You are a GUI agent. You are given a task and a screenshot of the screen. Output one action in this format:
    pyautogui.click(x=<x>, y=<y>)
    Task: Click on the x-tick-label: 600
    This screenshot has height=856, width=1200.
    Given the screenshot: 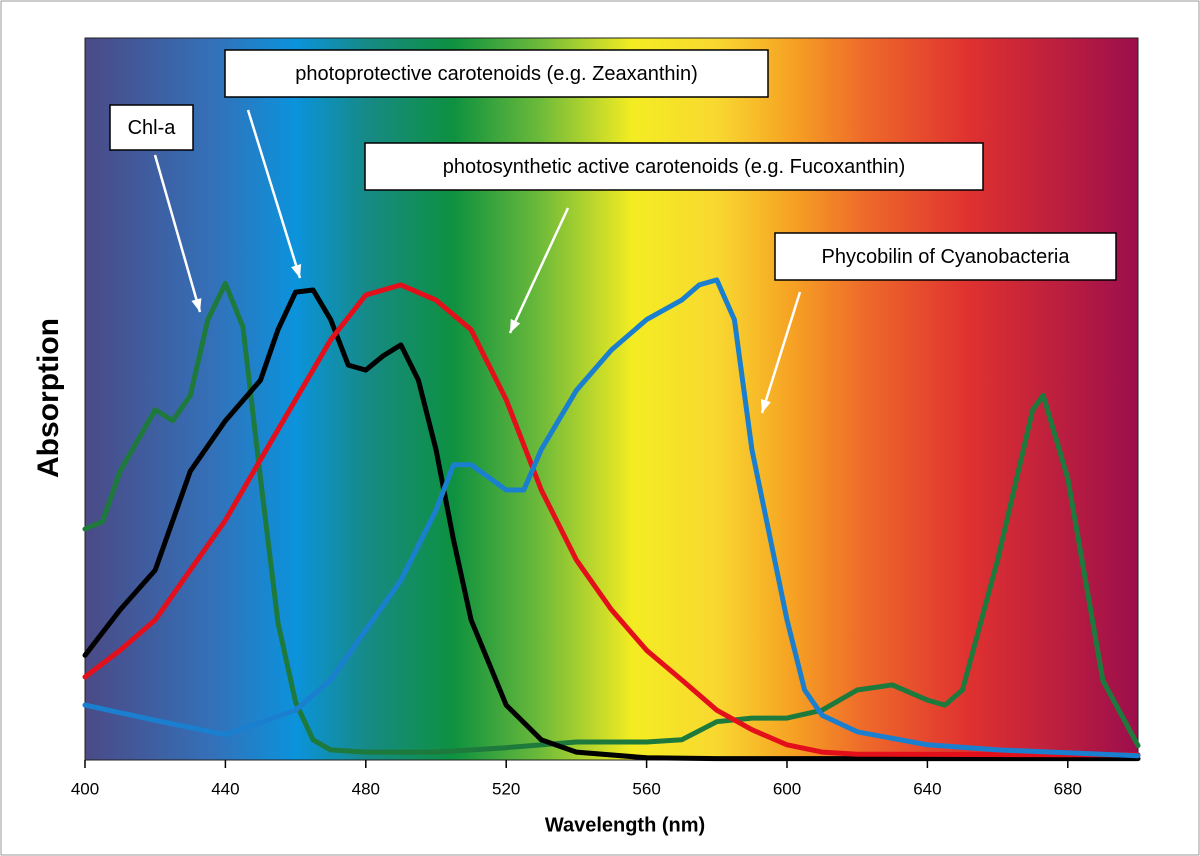 What is the action you would take?
    pyautogui.click(x=787, y=788)
    